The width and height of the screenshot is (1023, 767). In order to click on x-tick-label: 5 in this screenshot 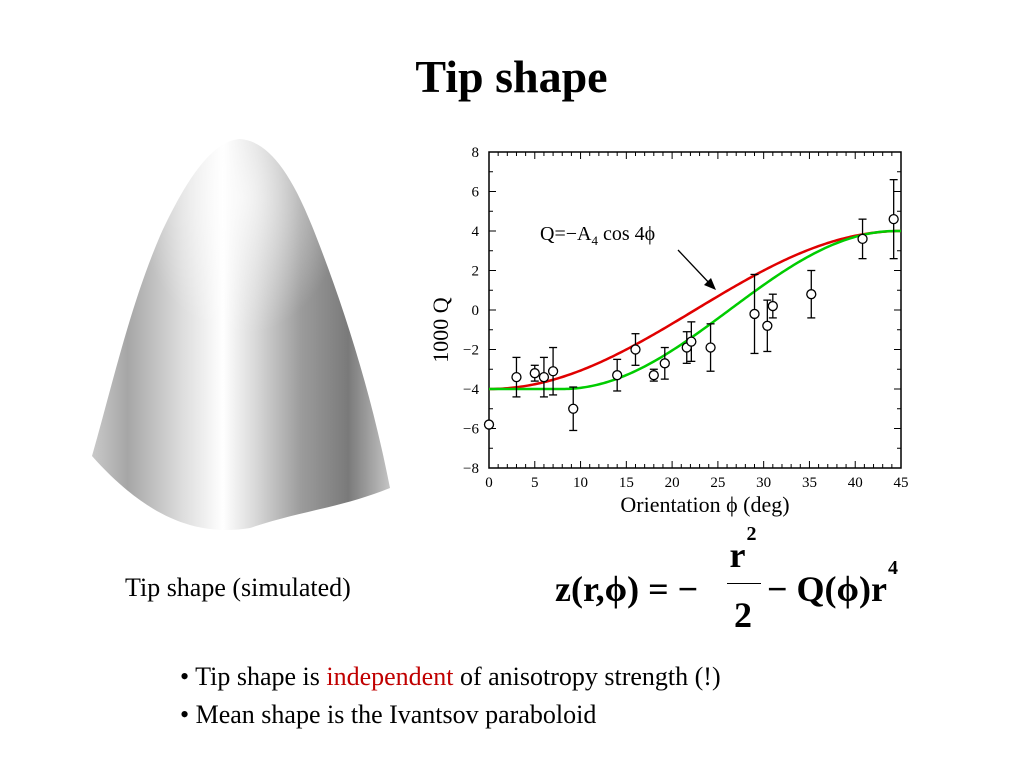, I will do `click(535, 483)`.